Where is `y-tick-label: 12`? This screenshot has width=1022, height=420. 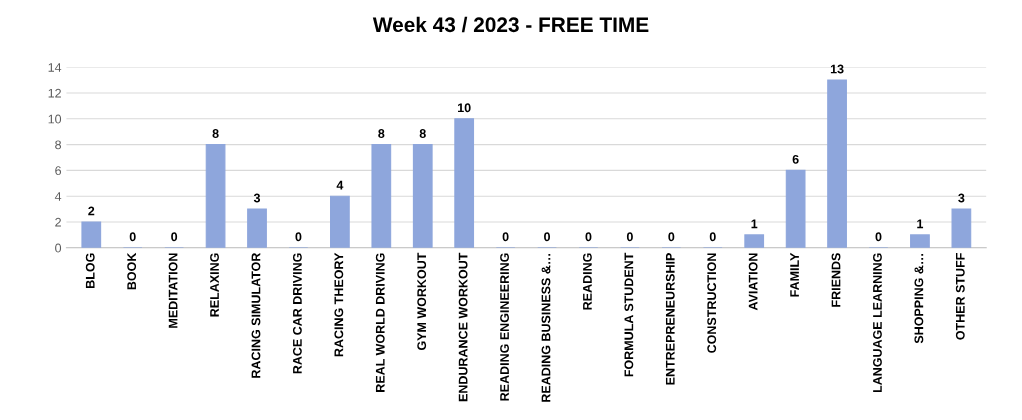
y-tick-label: 12 is located at coordinates (54, 93).